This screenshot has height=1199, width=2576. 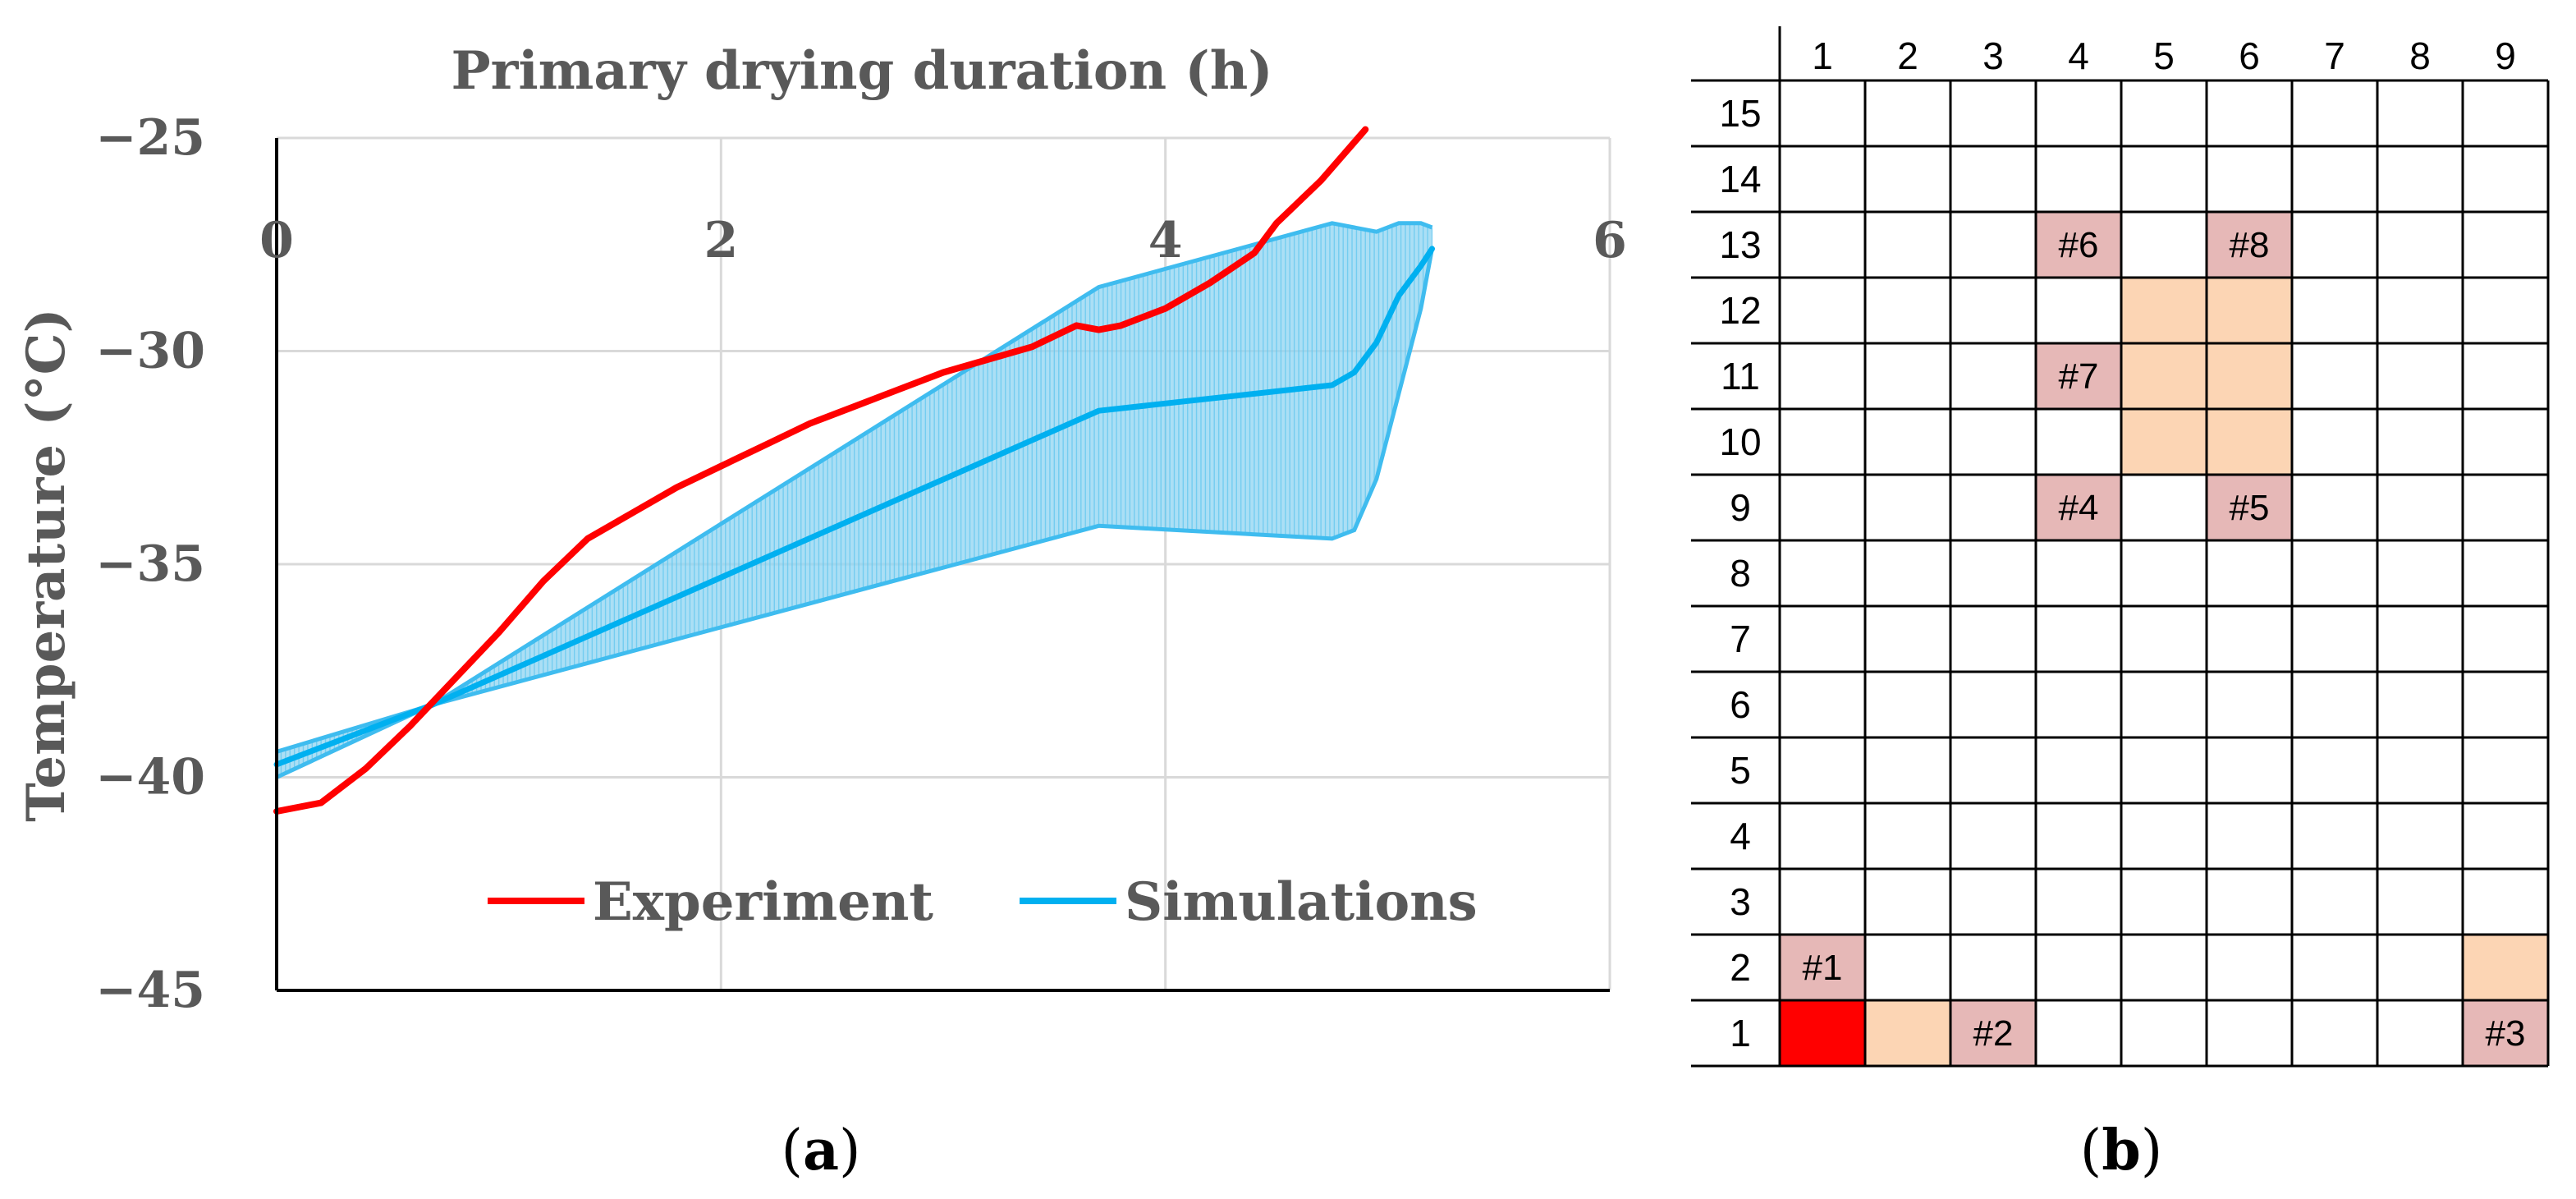 What do you see at coordinates (1823, 56) in the screenshot?
I see `column-header: 1` at bounding box center [1823, 56].